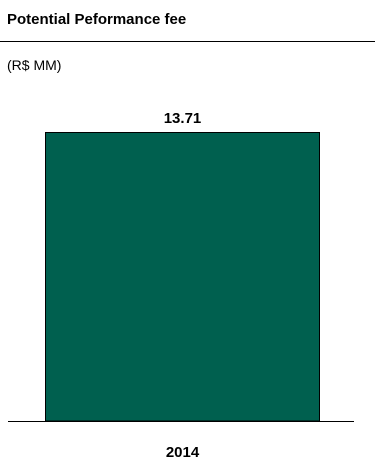  I want to click on data-label-2014: 13.71, so click(183, 118).